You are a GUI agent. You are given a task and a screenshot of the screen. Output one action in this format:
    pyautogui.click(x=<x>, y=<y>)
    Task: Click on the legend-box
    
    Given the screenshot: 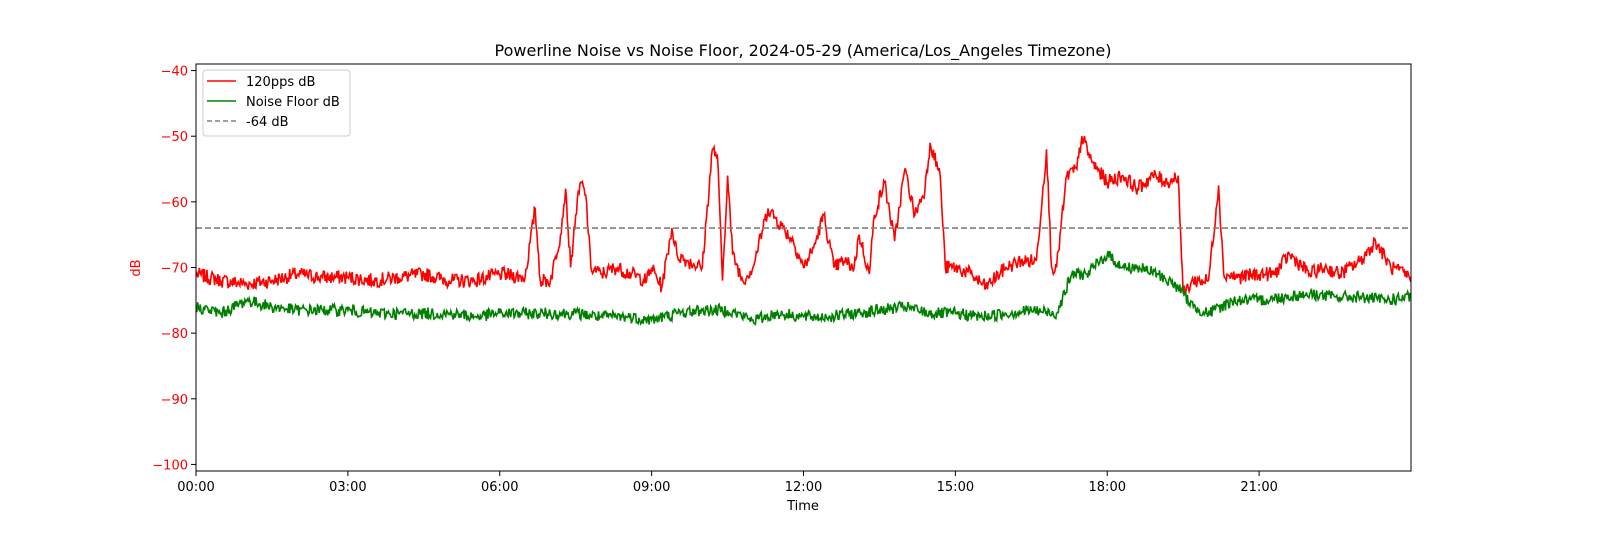 What is the action you would take?
    pyautogui.click(x=276, y=103)
    